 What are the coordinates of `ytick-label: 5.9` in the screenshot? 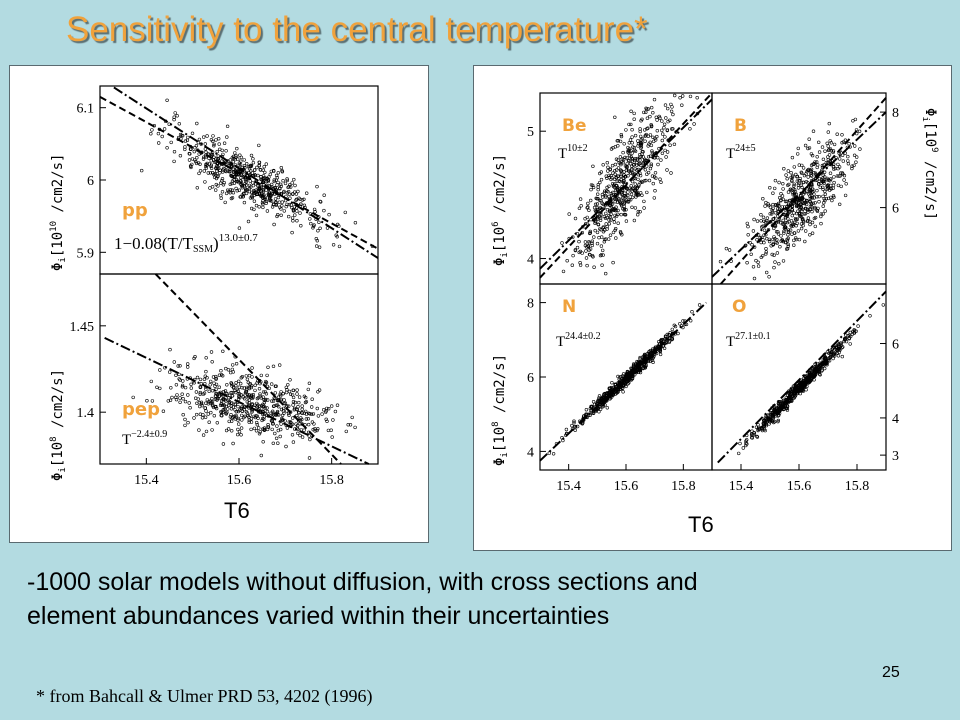 It's located at (86, 253).